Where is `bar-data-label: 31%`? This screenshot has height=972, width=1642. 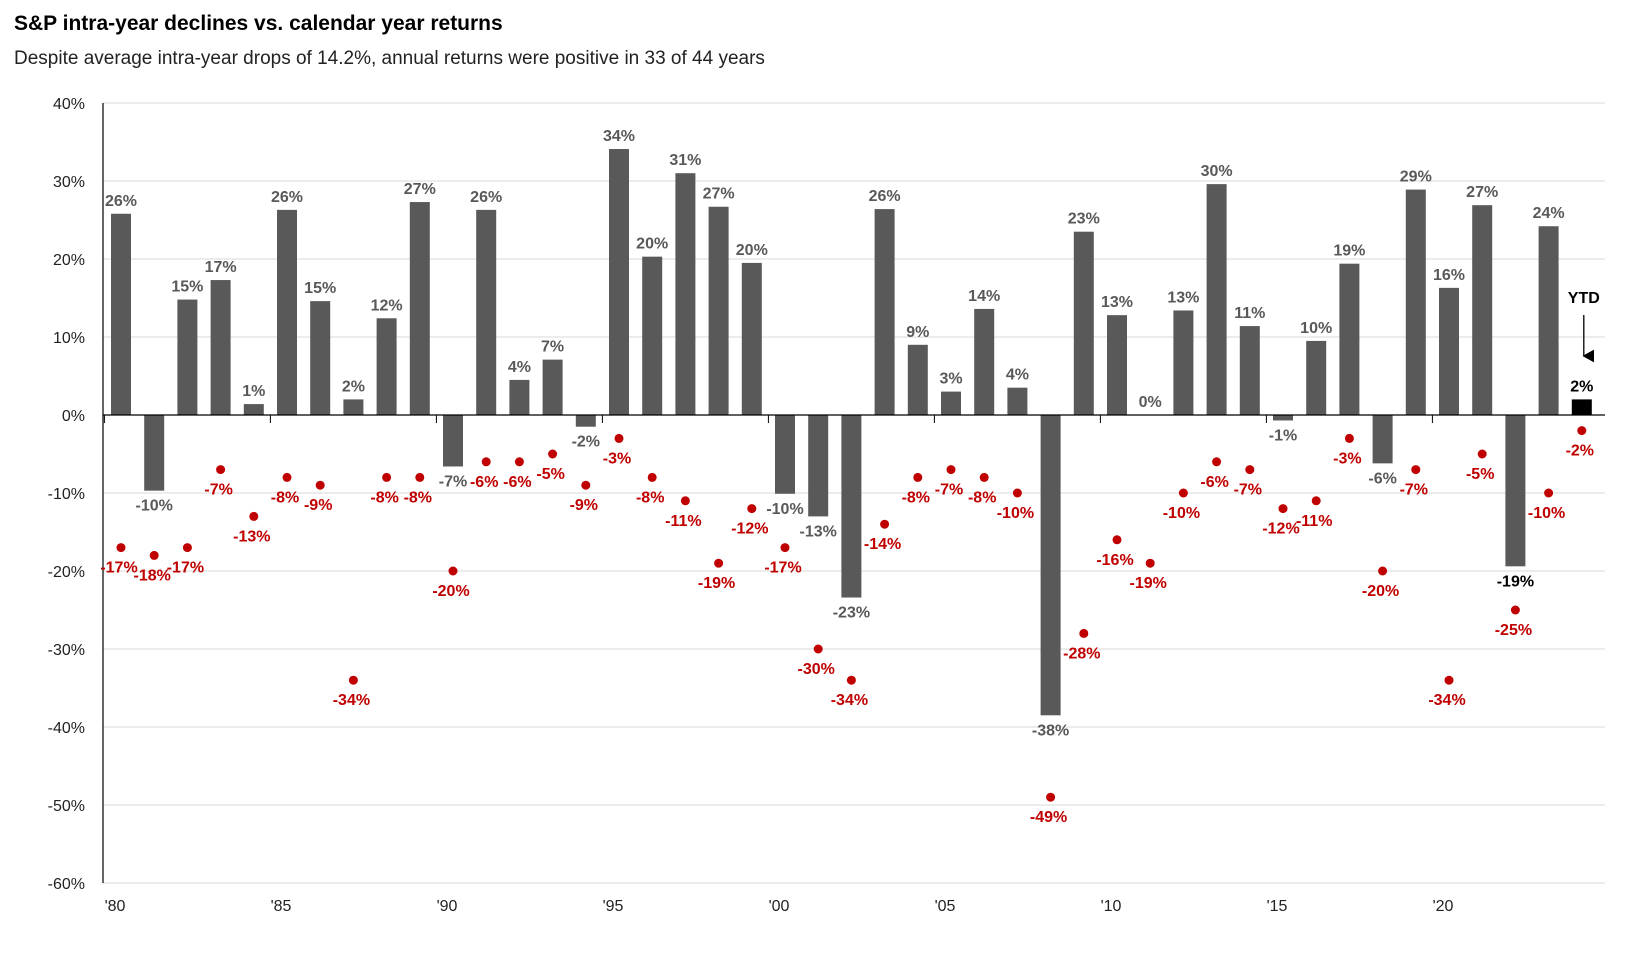 bar-data-label: 31% is located at coordinates (685, 160).